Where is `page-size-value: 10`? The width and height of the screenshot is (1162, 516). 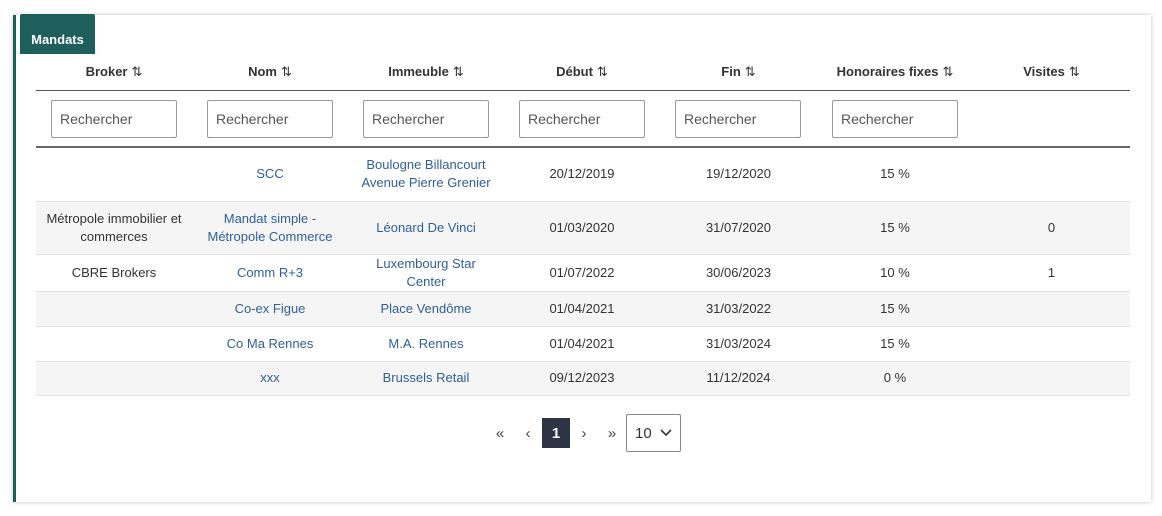 page-size-value: 10 is located at coordinates (643, 433).